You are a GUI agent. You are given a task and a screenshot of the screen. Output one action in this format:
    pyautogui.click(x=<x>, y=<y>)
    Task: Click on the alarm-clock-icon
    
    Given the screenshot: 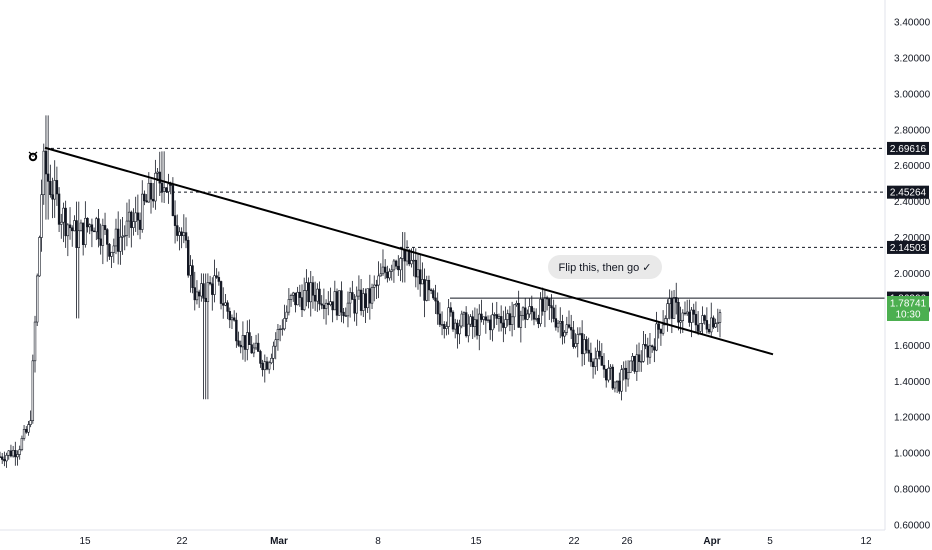 What is the action you would take?
    pyautogui.click(x=33, y=156)
    